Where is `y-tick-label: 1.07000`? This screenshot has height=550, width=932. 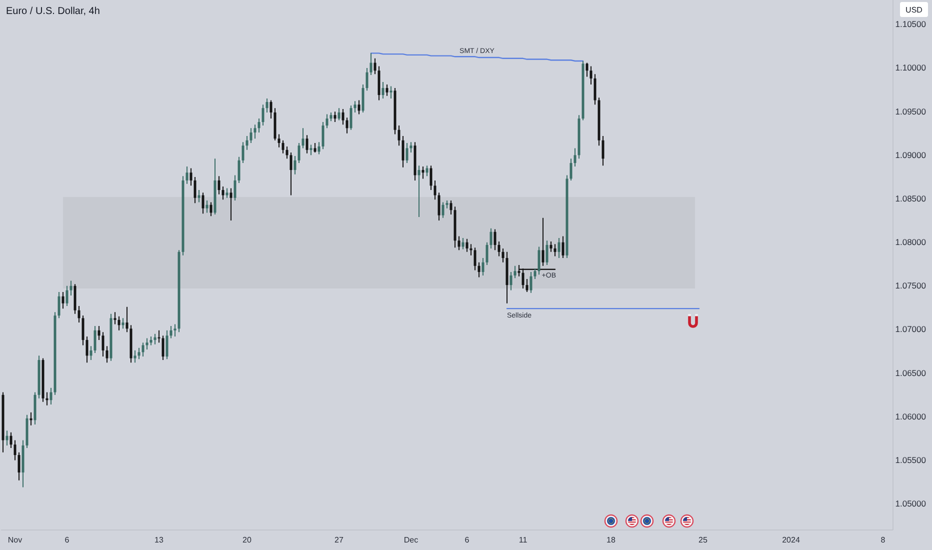 y-tick-label: 1.07000 is located at coordinates (910, 329).